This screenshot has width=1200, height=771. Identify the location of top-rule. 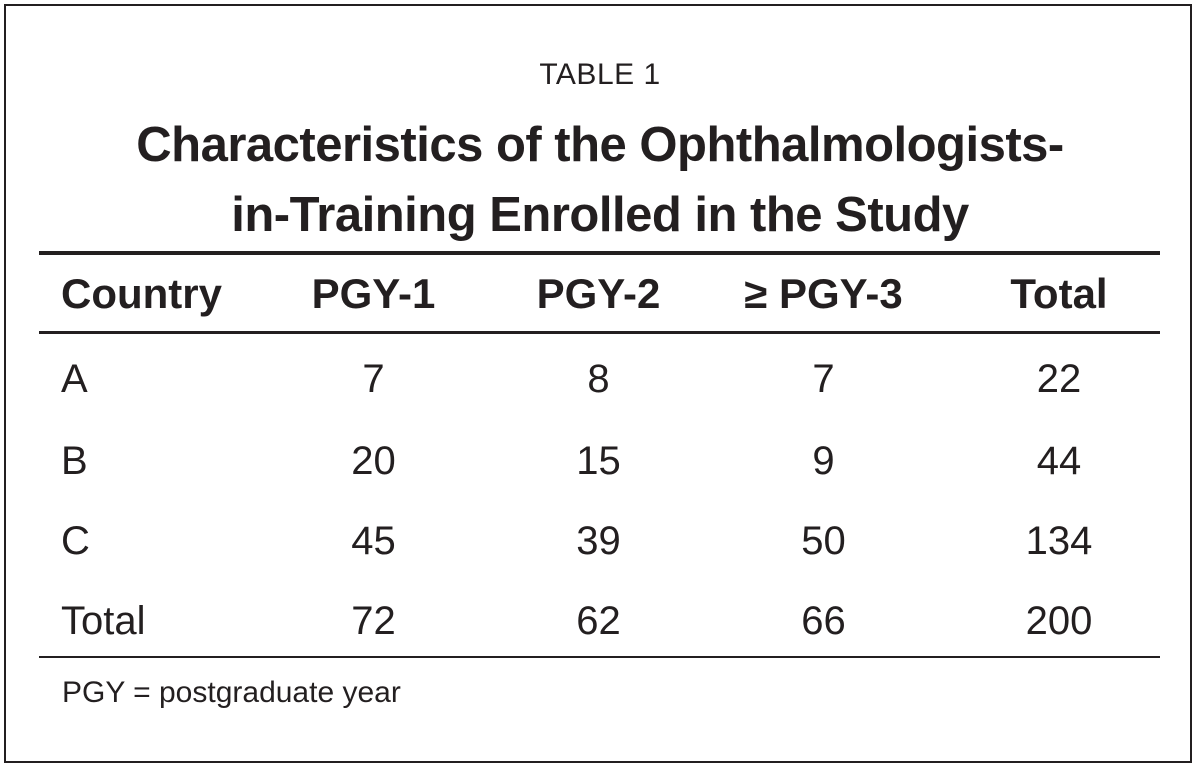
(599, 253).